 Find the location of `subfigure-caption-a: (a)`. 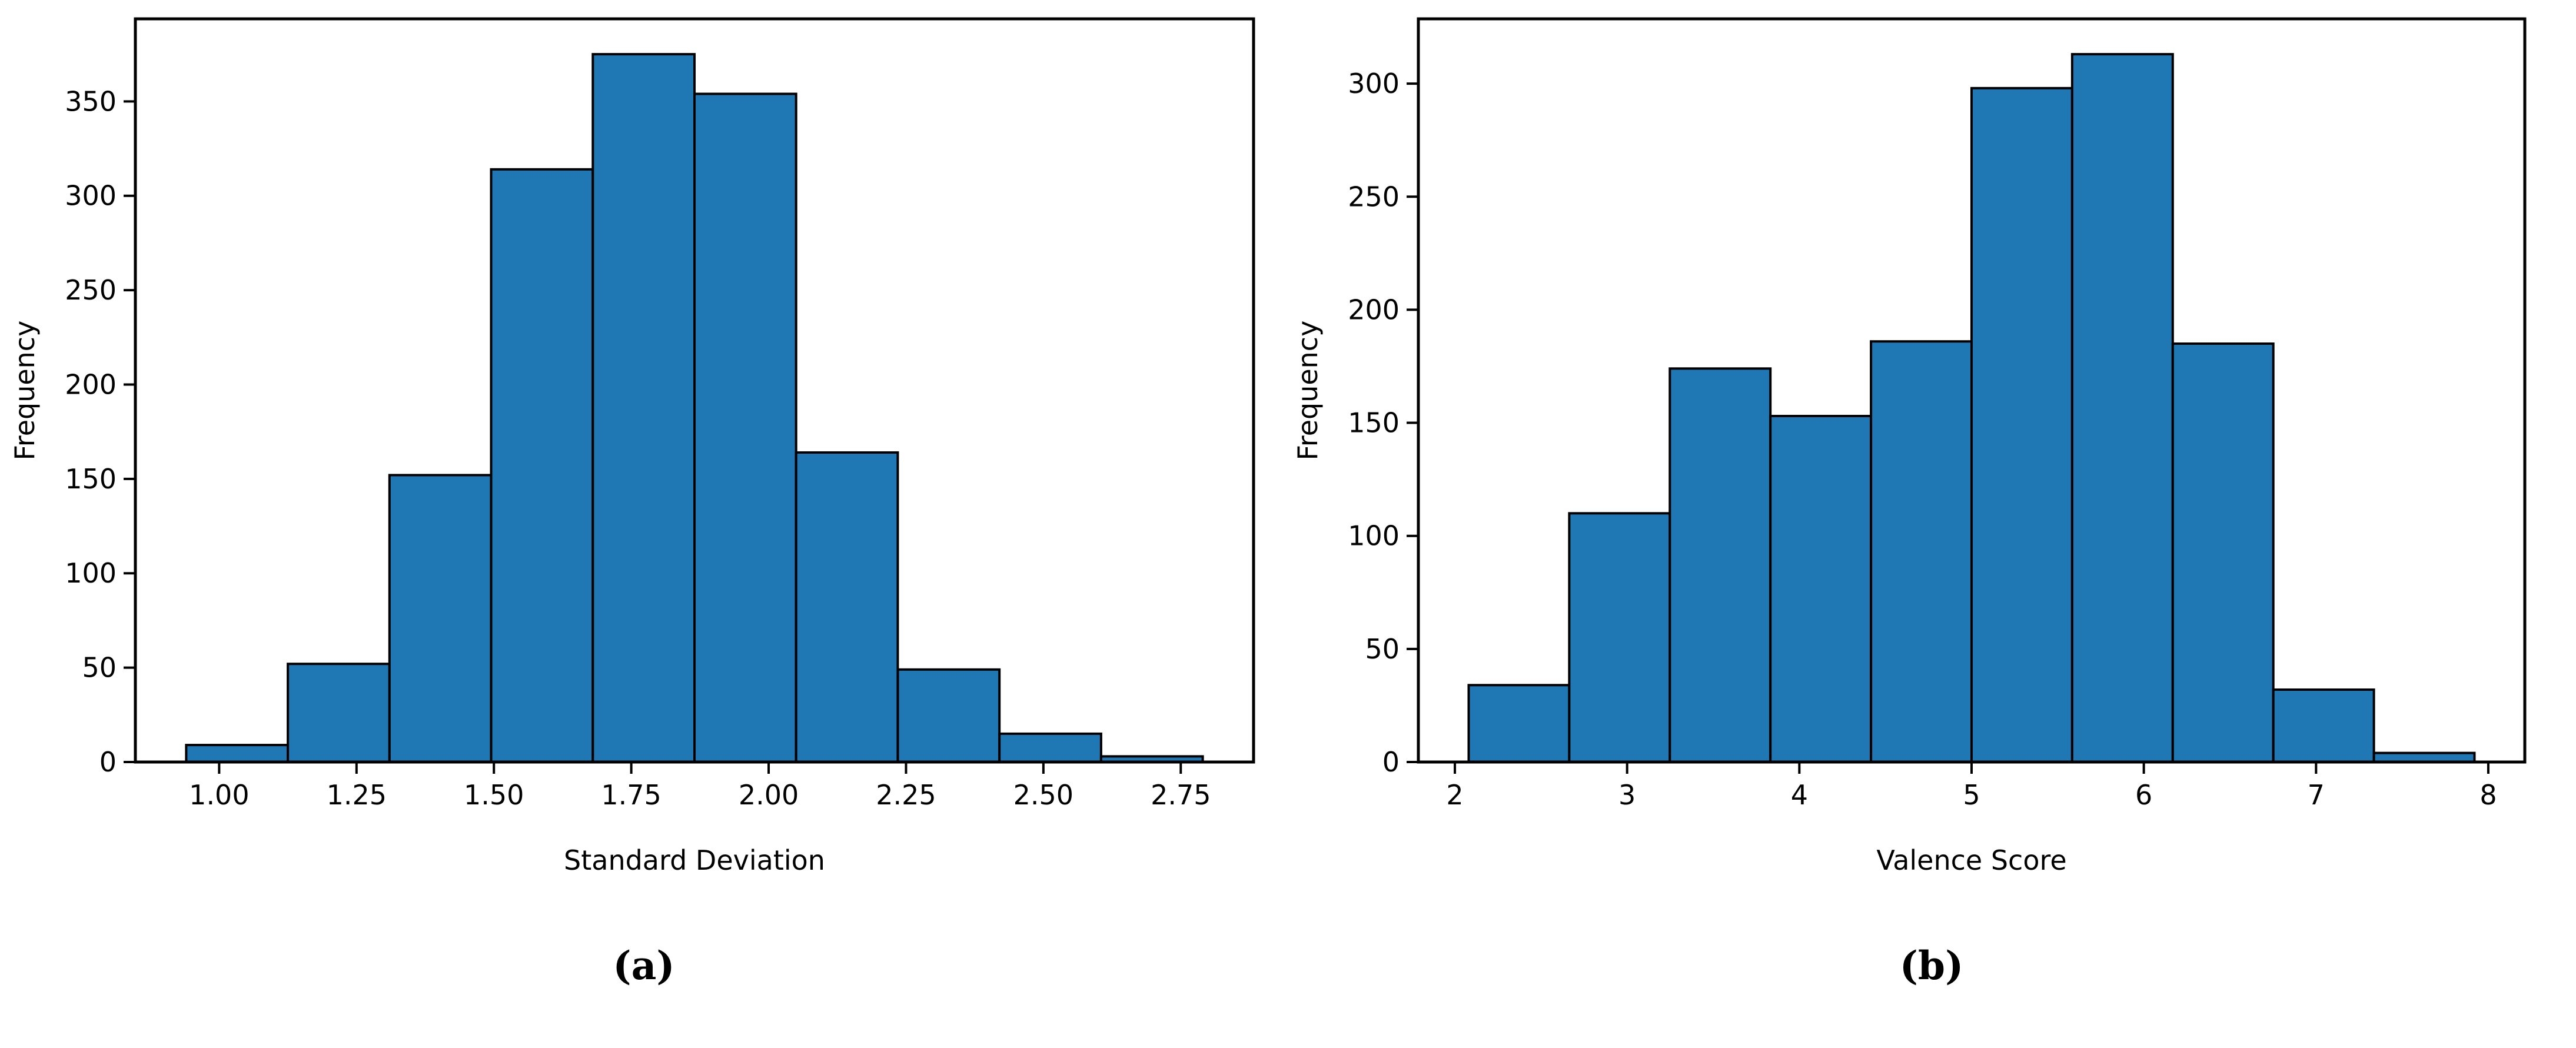

subfigure-caption-a: (a) is located at coordinates (644, 966).